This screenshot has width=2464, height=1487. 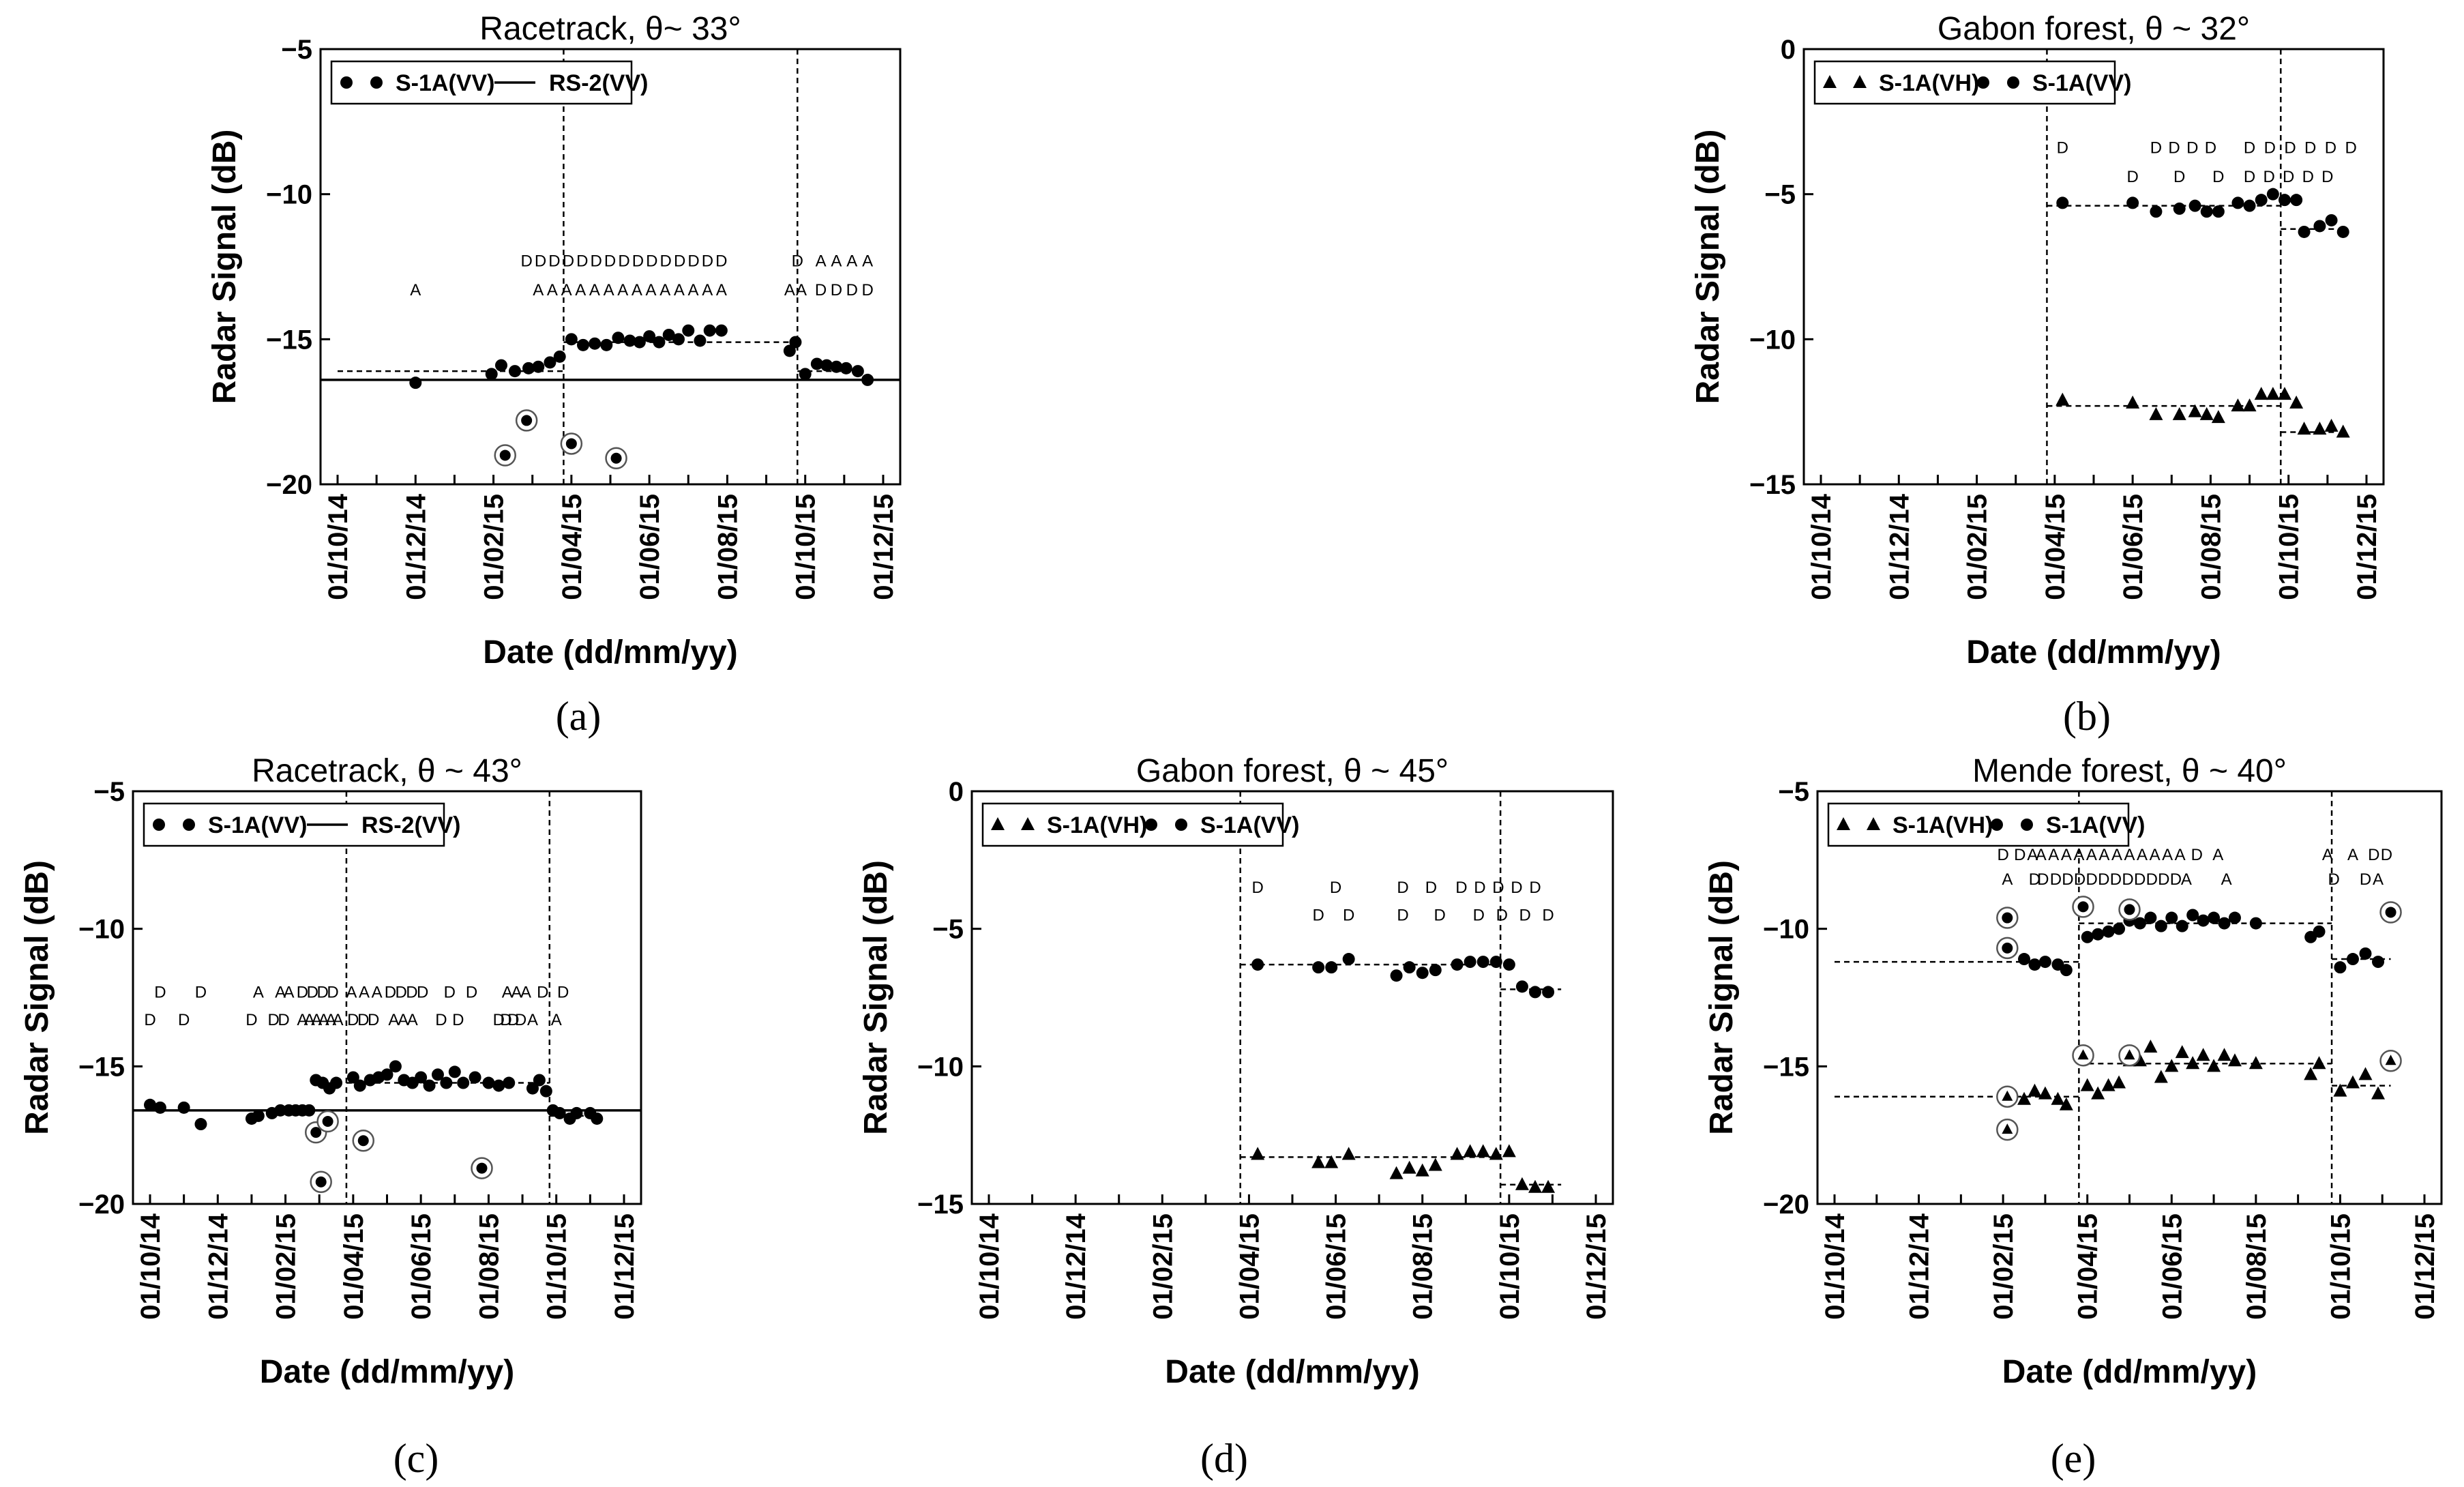 What do you see at coordinates (2093, 267) in the screenshot?
I see `plot-frame` at bounding box center [2093, 267].